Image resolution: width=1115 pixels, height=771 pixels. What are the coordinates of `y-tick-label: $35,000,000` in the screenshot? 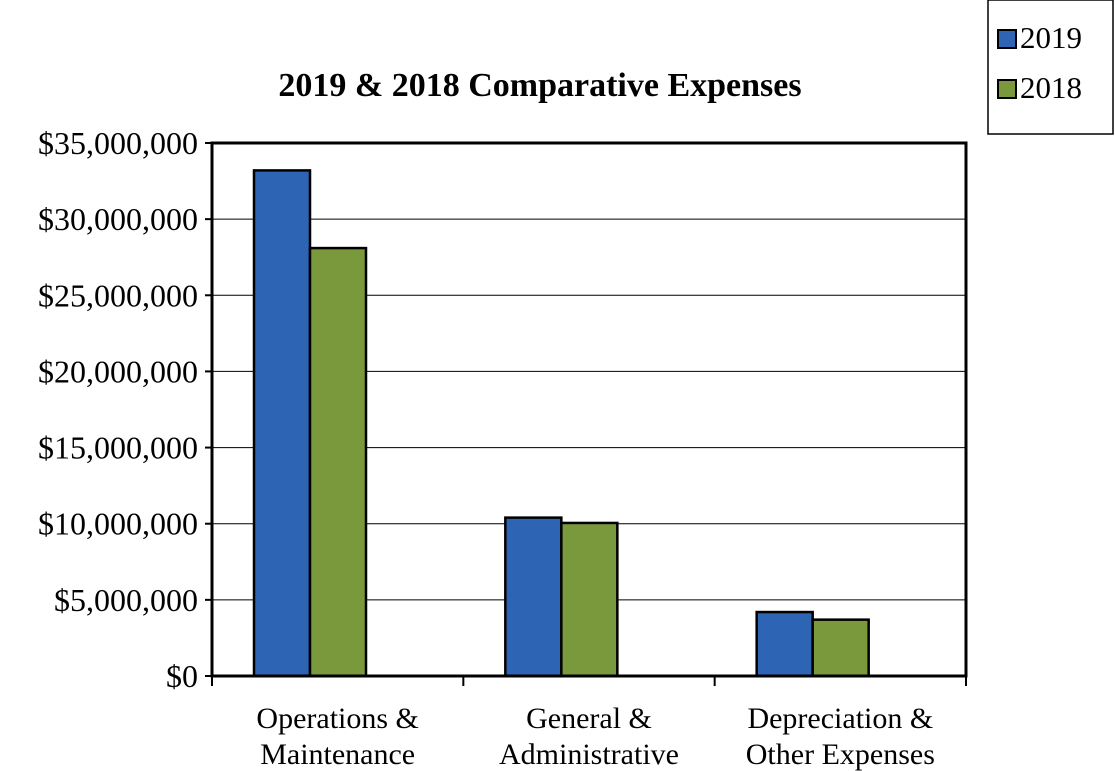 It's located at (118, 143).